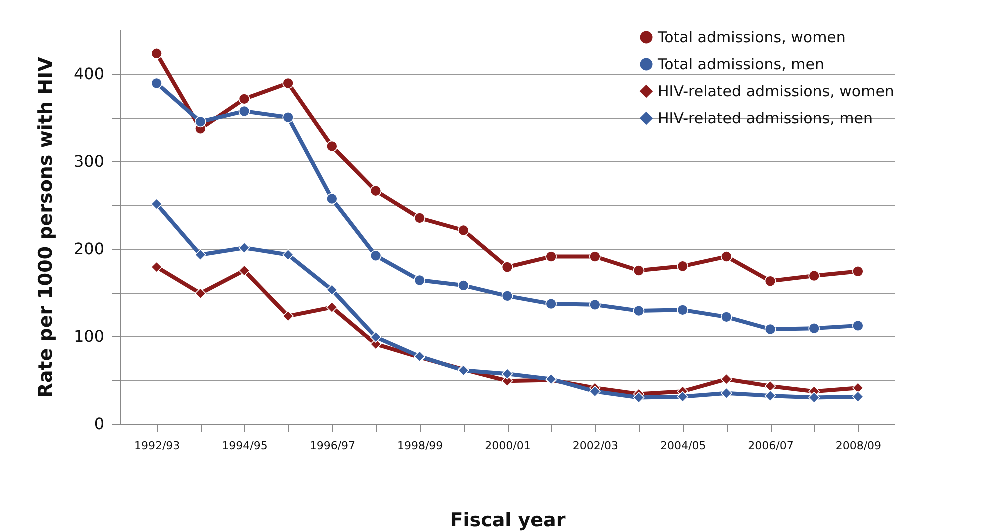 This screenshot has height=531, width=995. Describe the element at coordinates (751, 37) in the screenshot. I see `legend-label: Total admissions, women` at that location.